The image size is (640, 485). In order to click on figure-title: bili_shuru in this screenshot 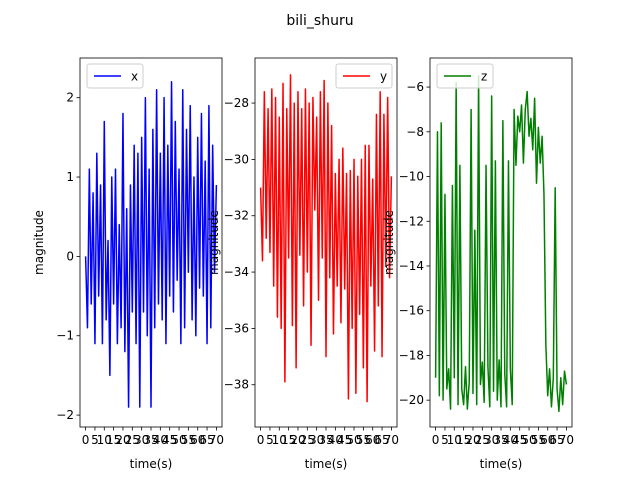, I will do `click(319, 21)`.